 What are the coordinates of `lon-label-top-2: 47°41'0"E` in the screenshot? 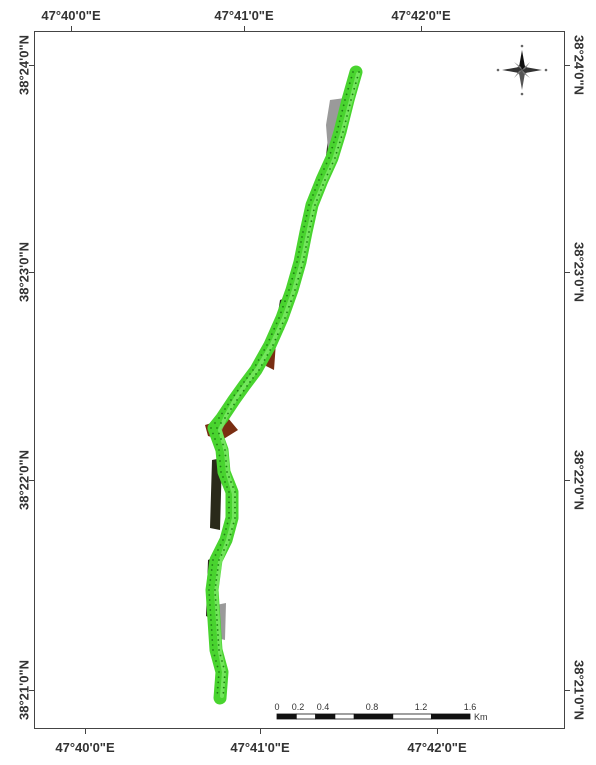 It's located at (244, 15).